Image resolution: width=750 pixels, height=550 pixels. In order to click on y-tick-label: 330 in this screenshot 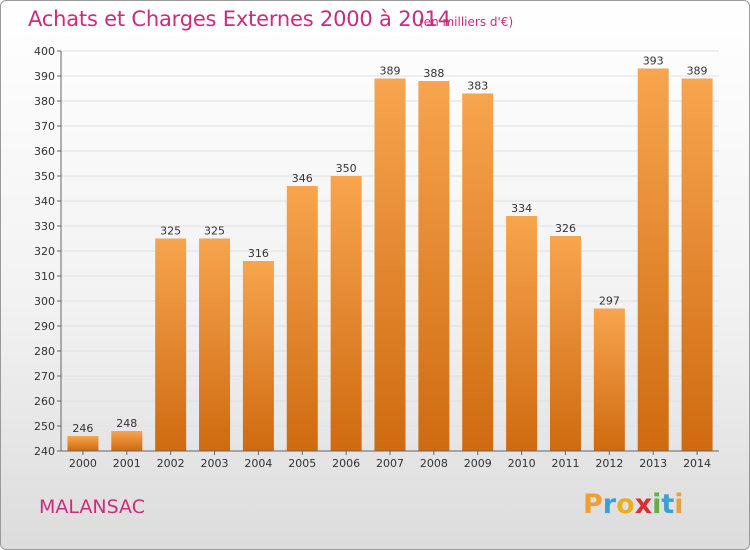, I will do `click(44, 226)`.